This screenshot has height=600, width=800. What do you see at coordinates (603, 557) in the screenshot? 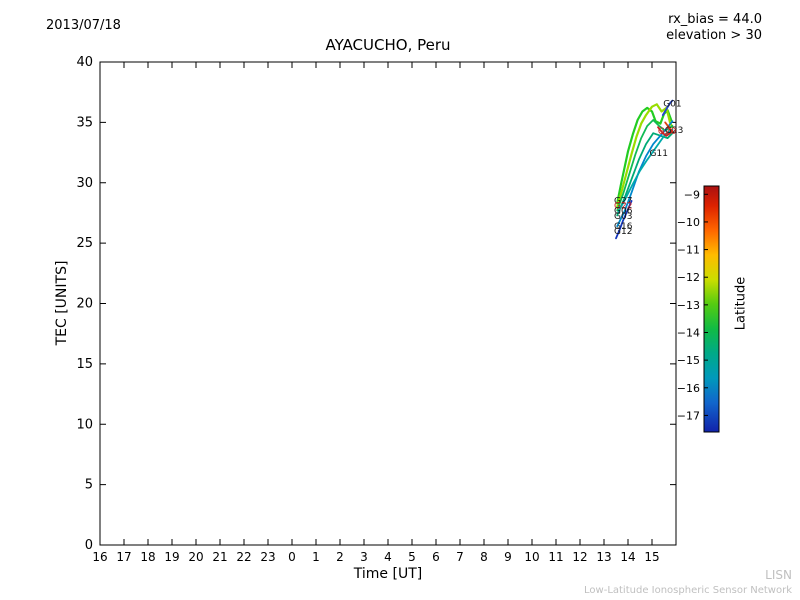
I see `x-tick-label: 13` at bounding box center [603, 557].